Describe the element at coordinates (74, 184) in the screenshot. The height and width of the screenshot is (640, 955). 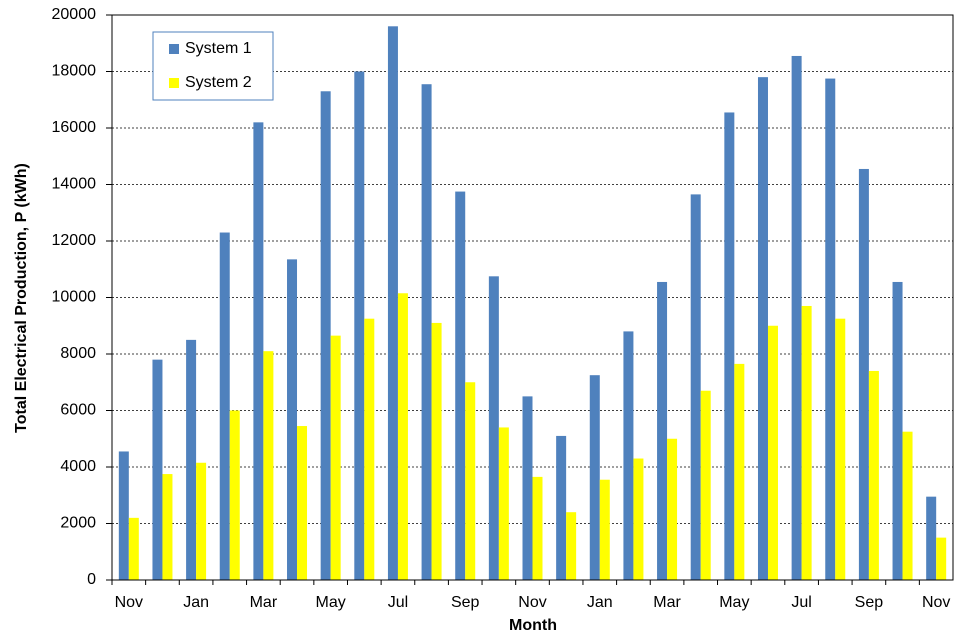
I see `y-tick-label: 14000` at that location.